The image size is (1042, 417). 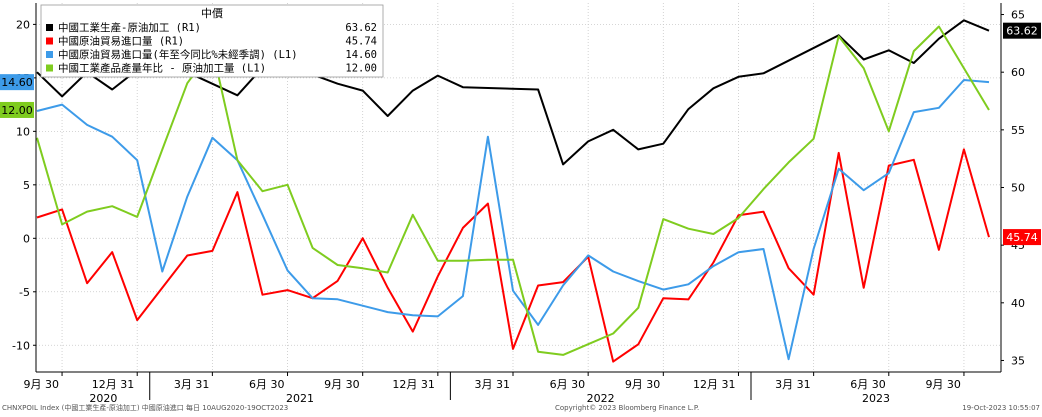 I want to click on legend-value: 14.60, so click(x=361, y=55).